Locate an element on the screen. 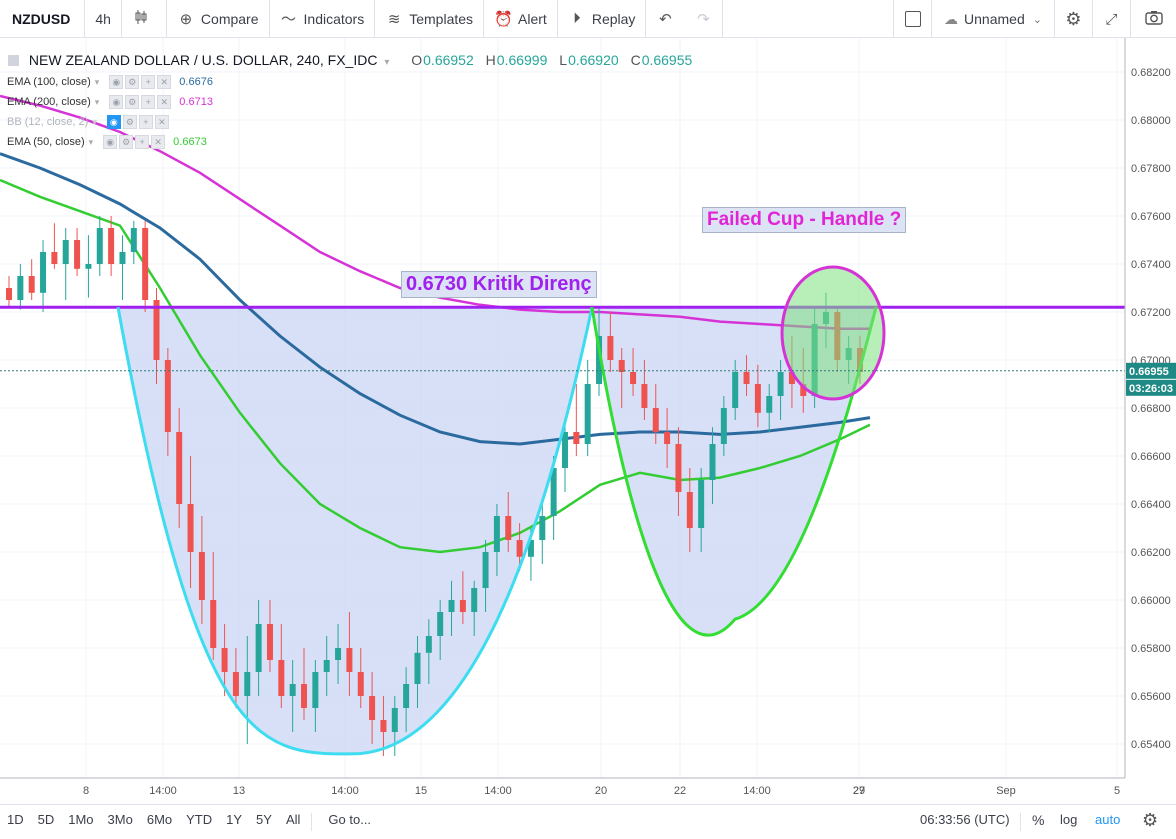 This screenshot has width=1176, height=839. indicator-bb: BB (12, close, 2) ▾ ◉ ⚙ + ✕ is located at coordinates (88, 122).